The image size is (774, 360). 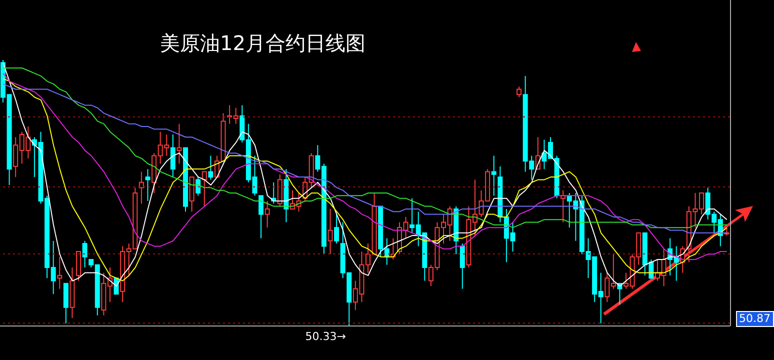 I want to click on text: 50.33→, so click(x=325, y=336).